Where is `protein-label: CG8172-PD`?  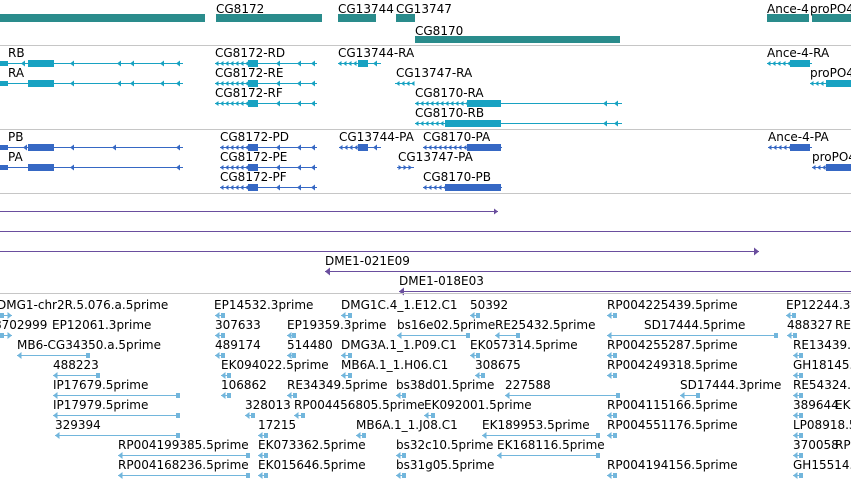
protein-label: CG8172-PD is located at coordinates (255, 137).